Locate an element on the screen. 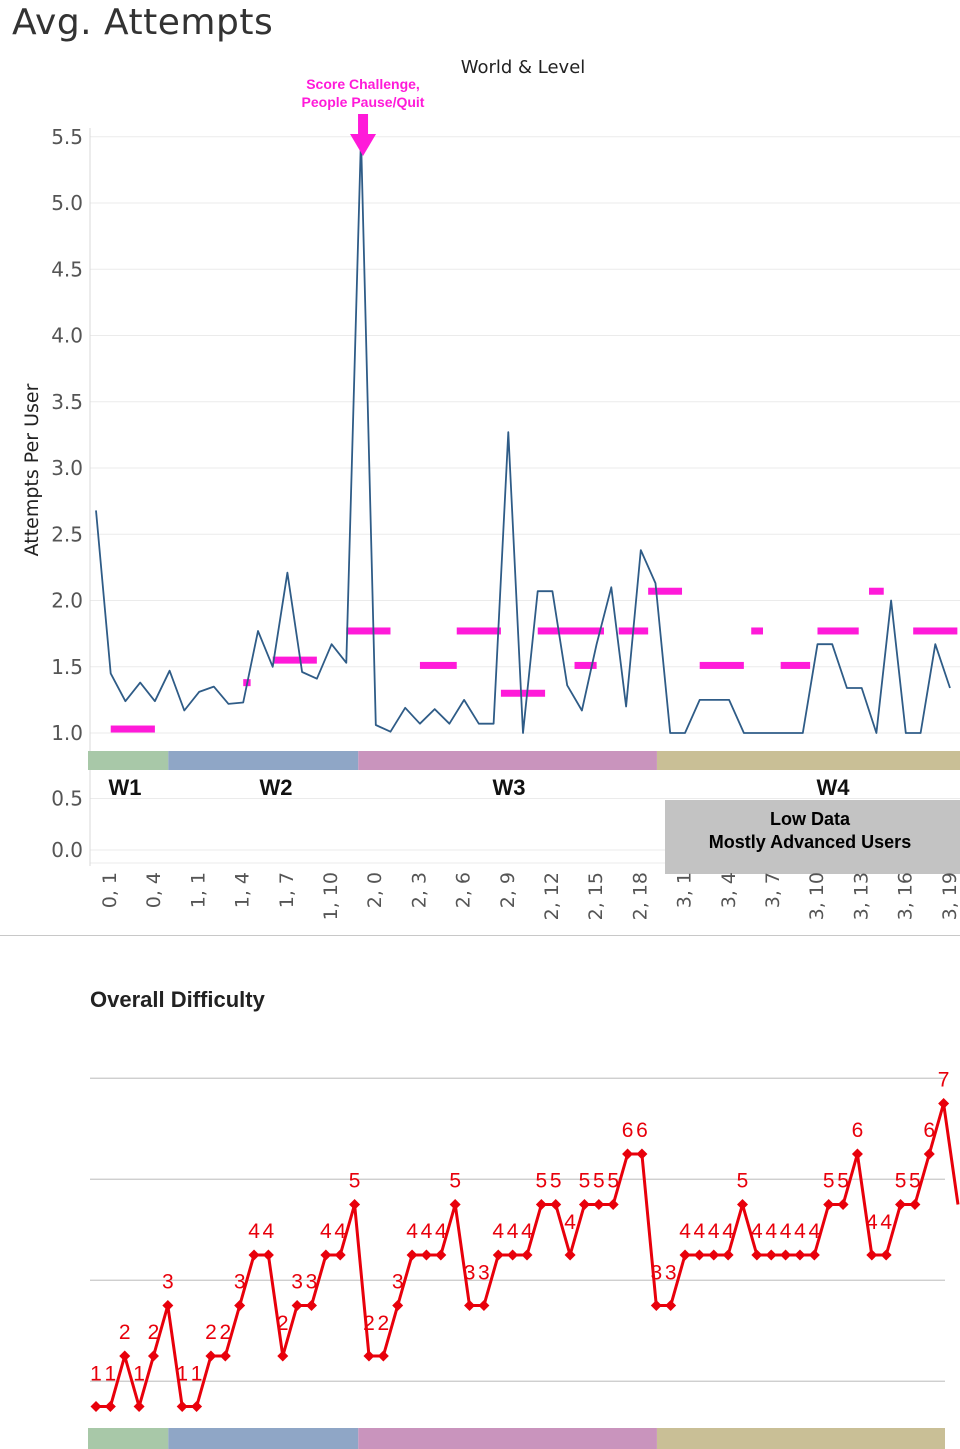  y-tick-label: 4.5 is located at coordinates (67, 269).